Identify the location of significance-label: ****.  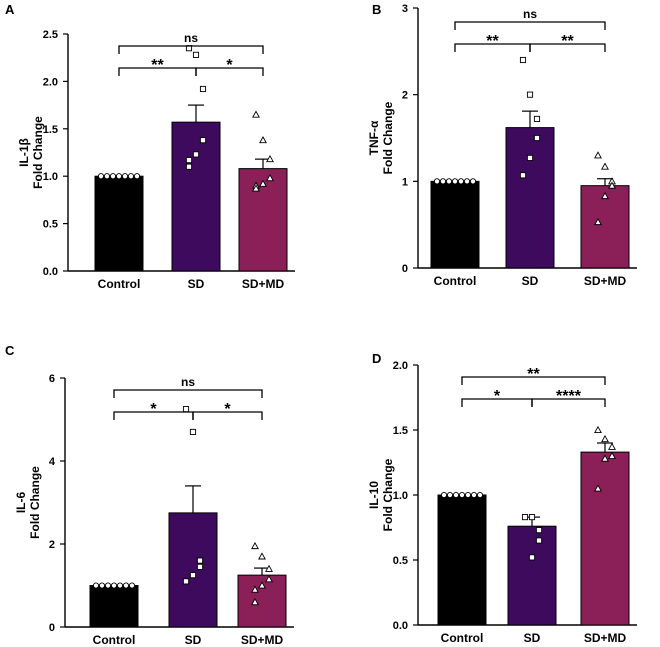
(569, 396).